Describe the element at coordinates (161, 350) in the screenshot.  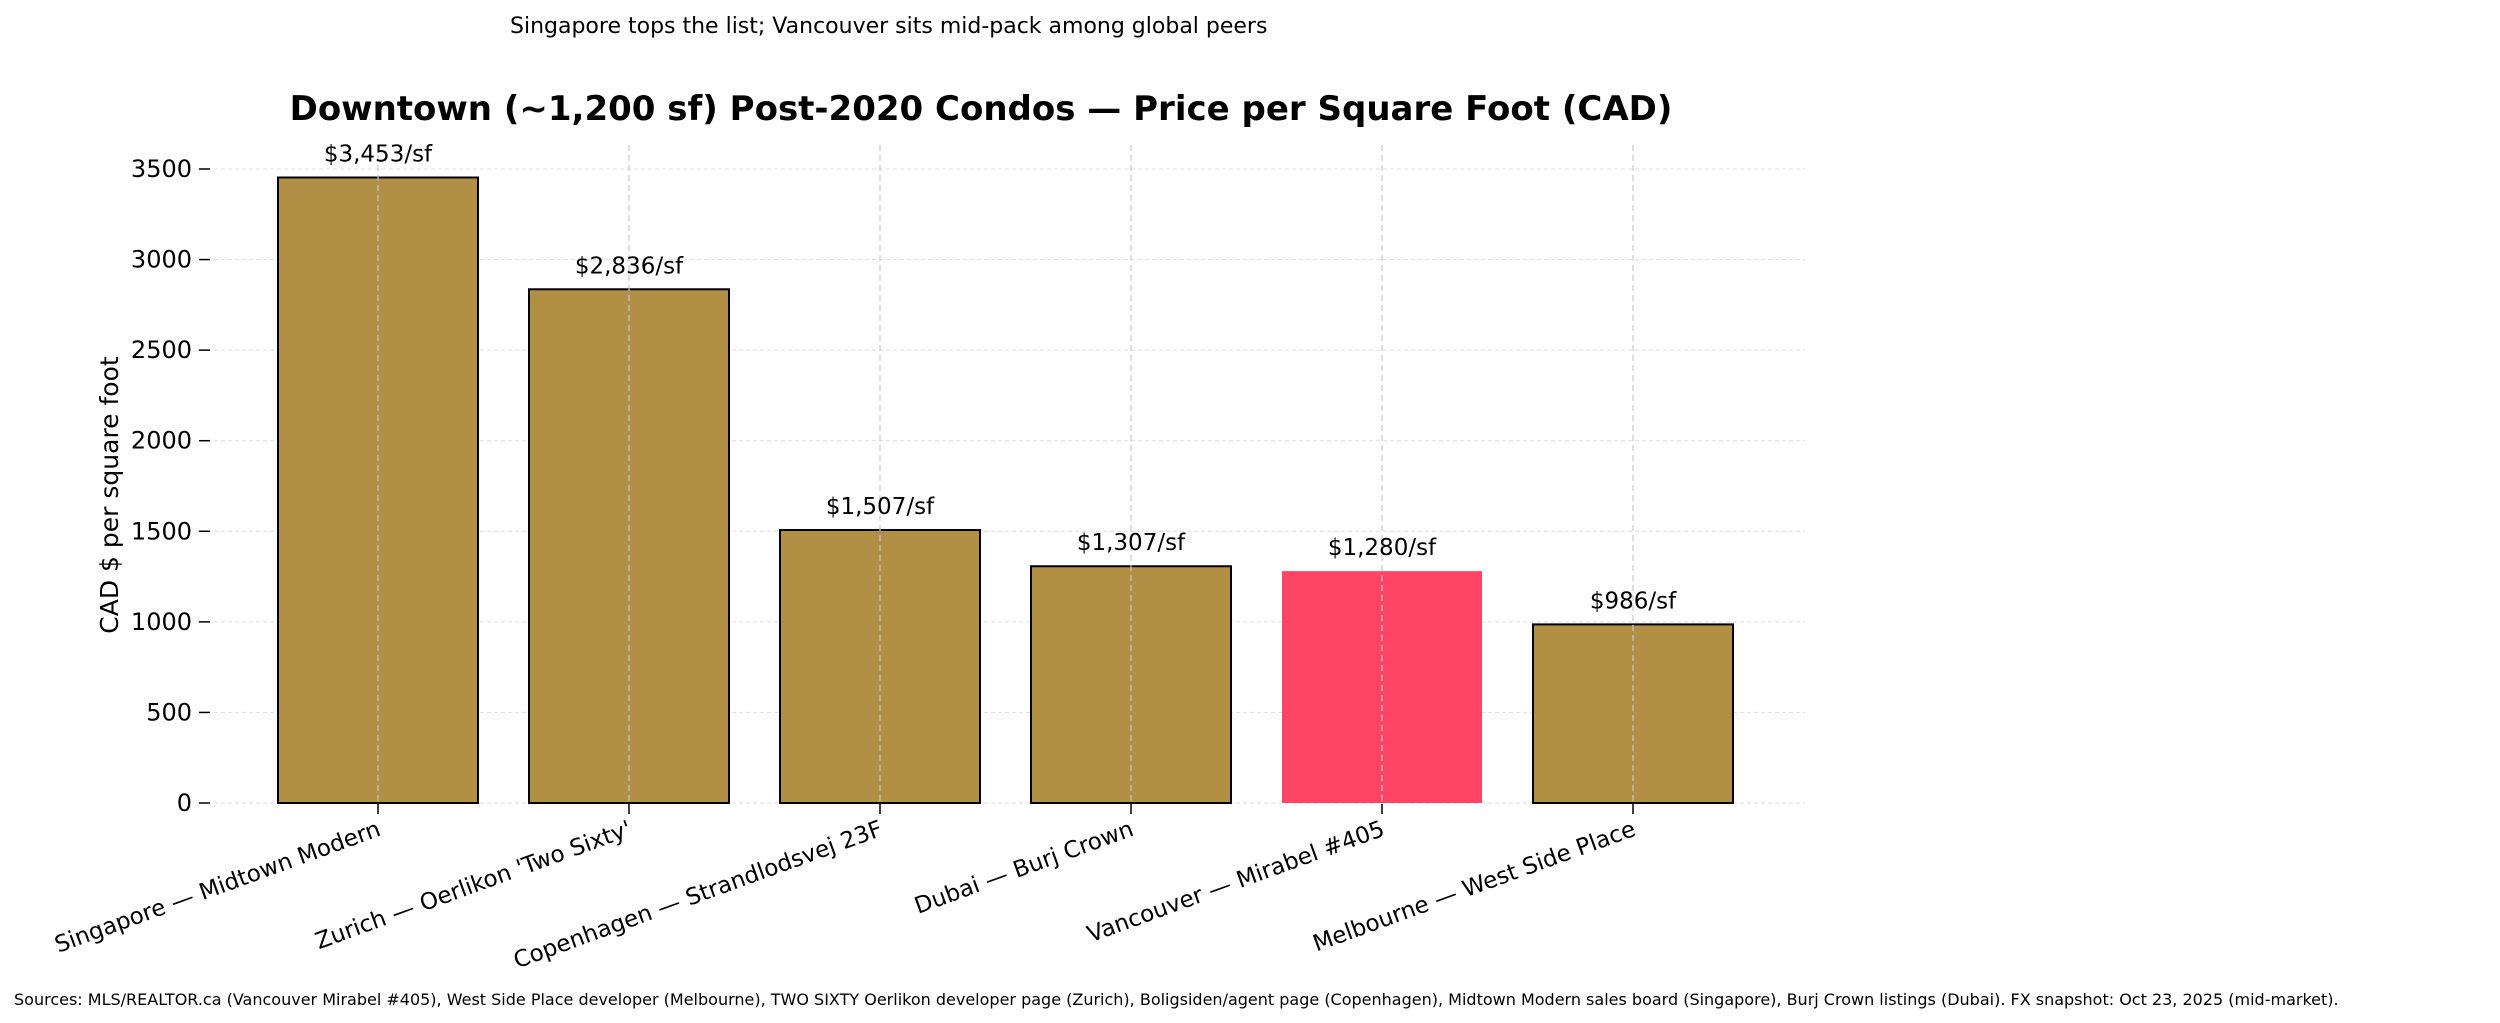
I see `y-tick-label: 2500` at that location.